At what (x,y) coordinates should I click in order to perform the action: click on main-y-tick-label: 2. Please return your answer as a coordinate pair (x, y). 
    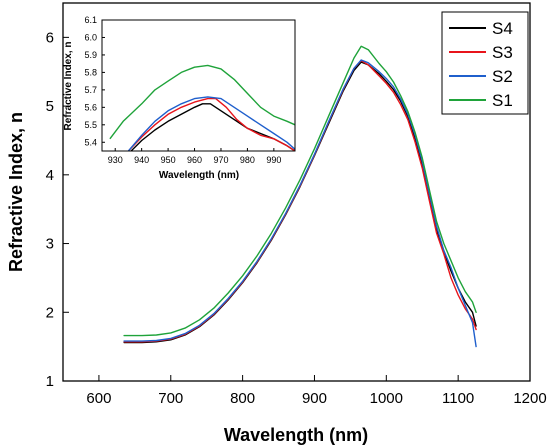
    Looking at the image, I should click on (50, 312).